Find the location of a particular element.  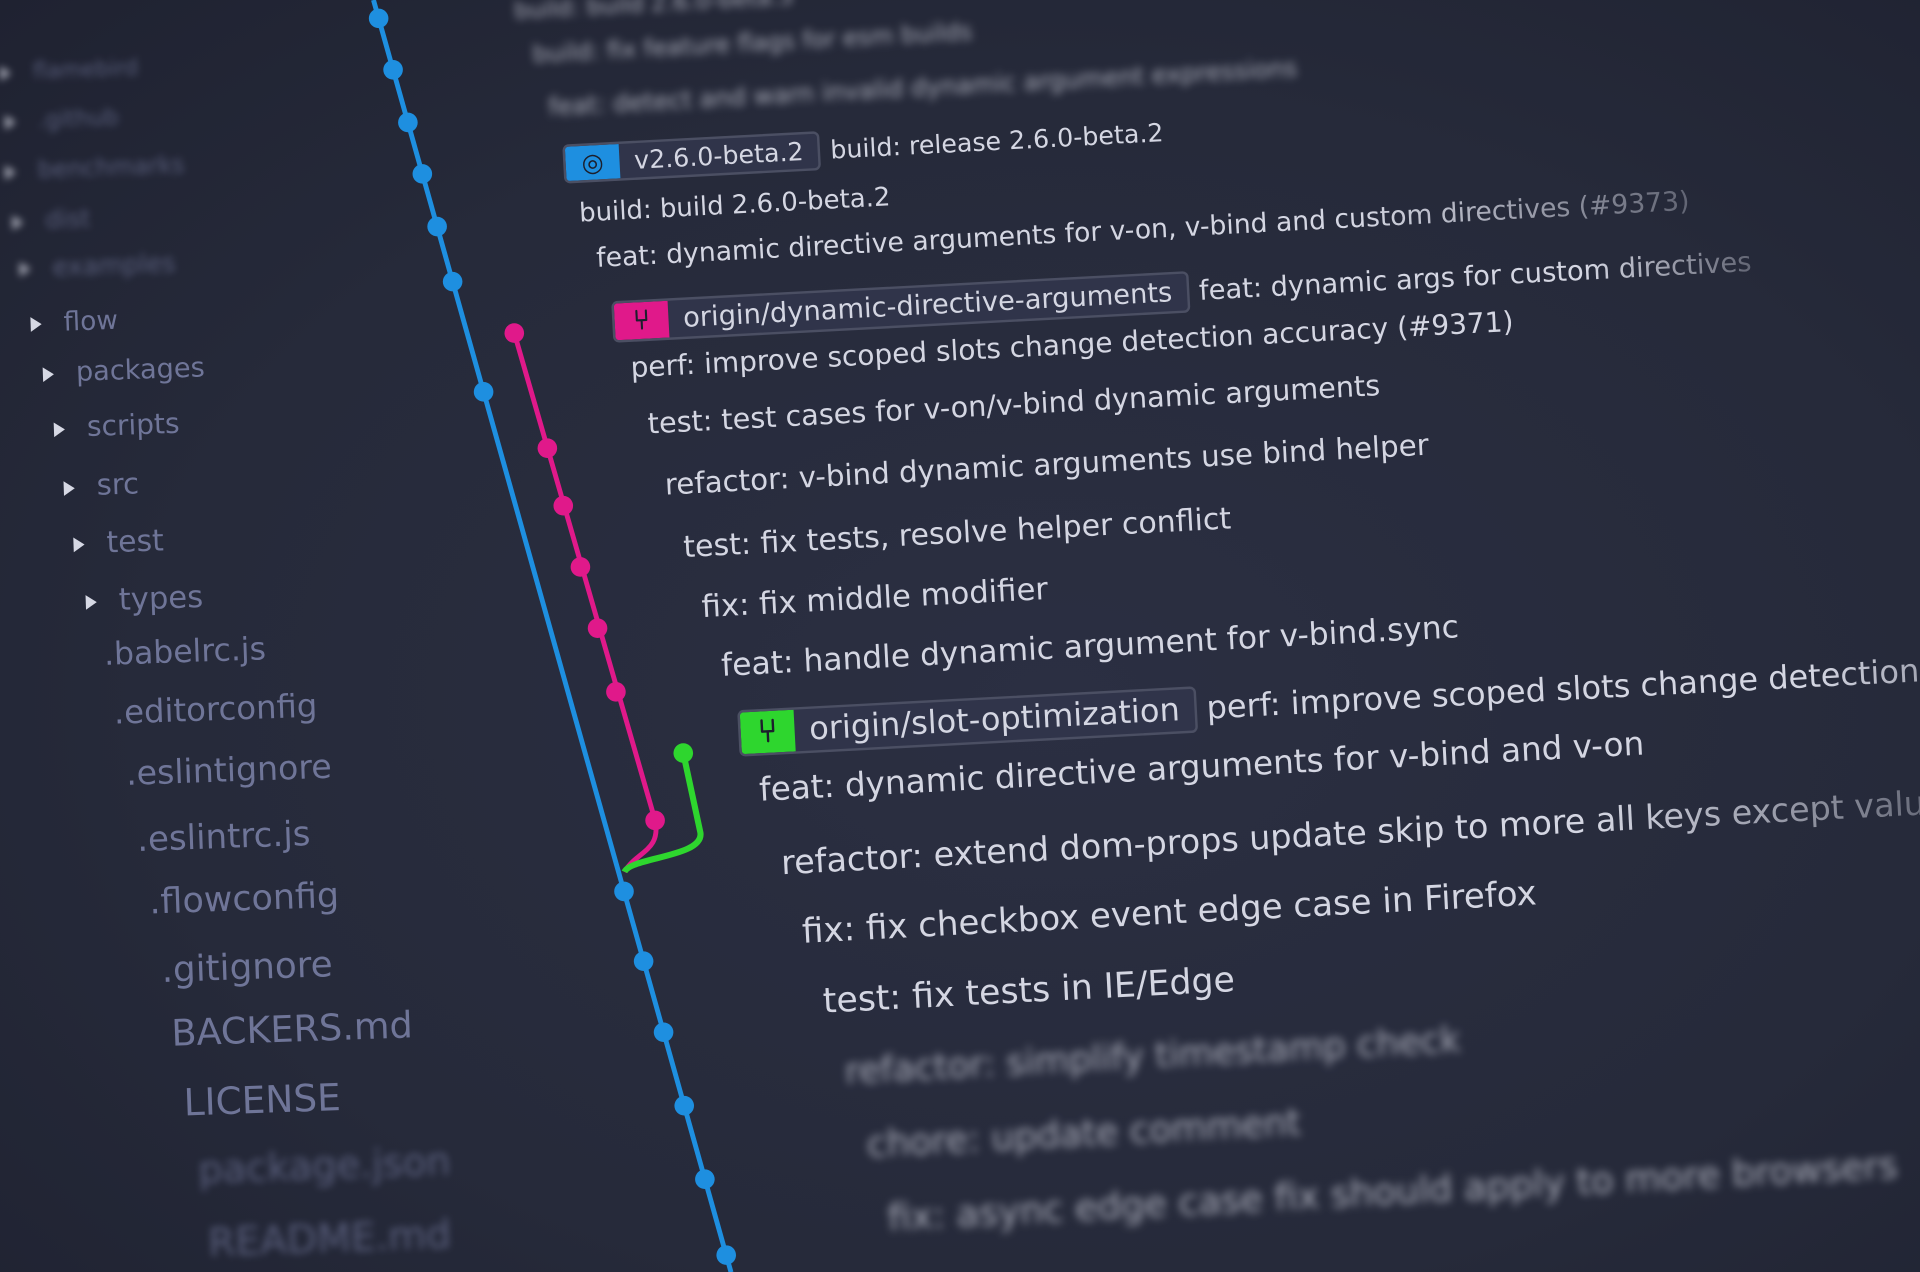

commit-dot-slot is located at coordinates (683, 753).